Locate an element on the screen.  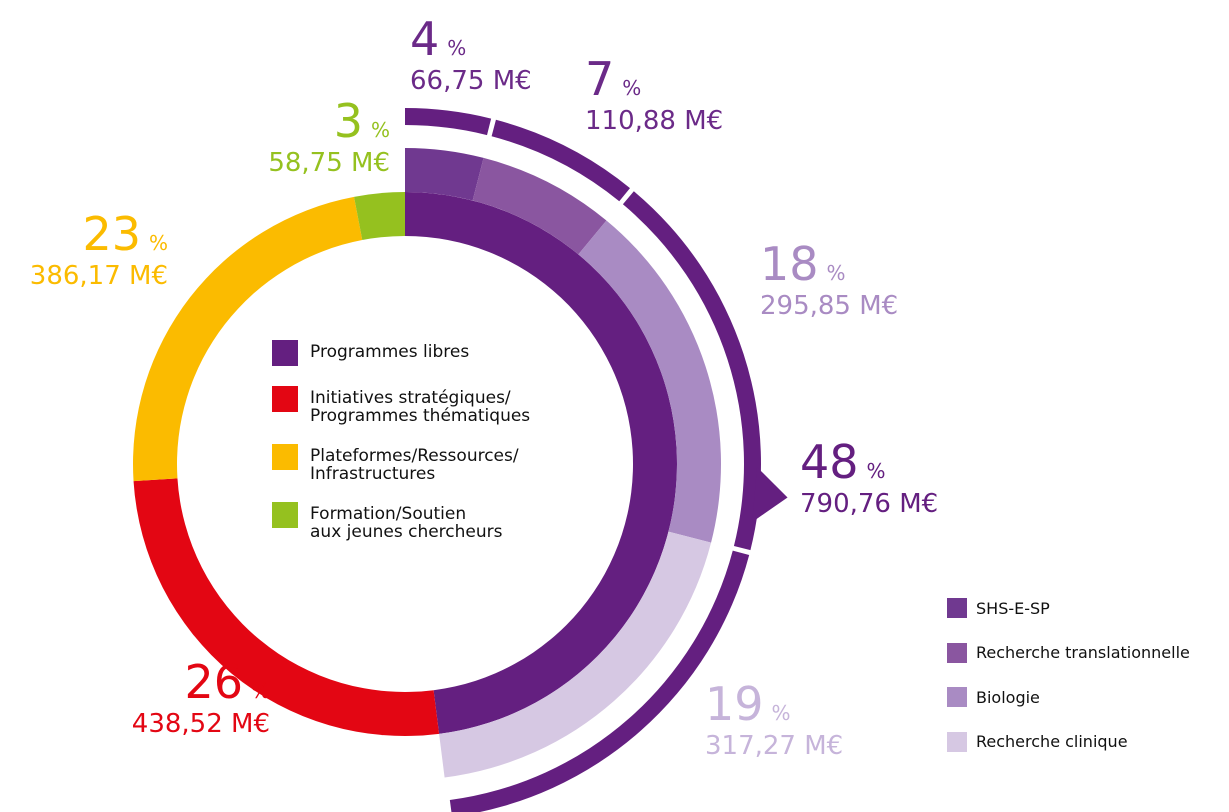
legend-label: Plateformes/Ressources/ Infrastructures is located at coordinates (414, 465).